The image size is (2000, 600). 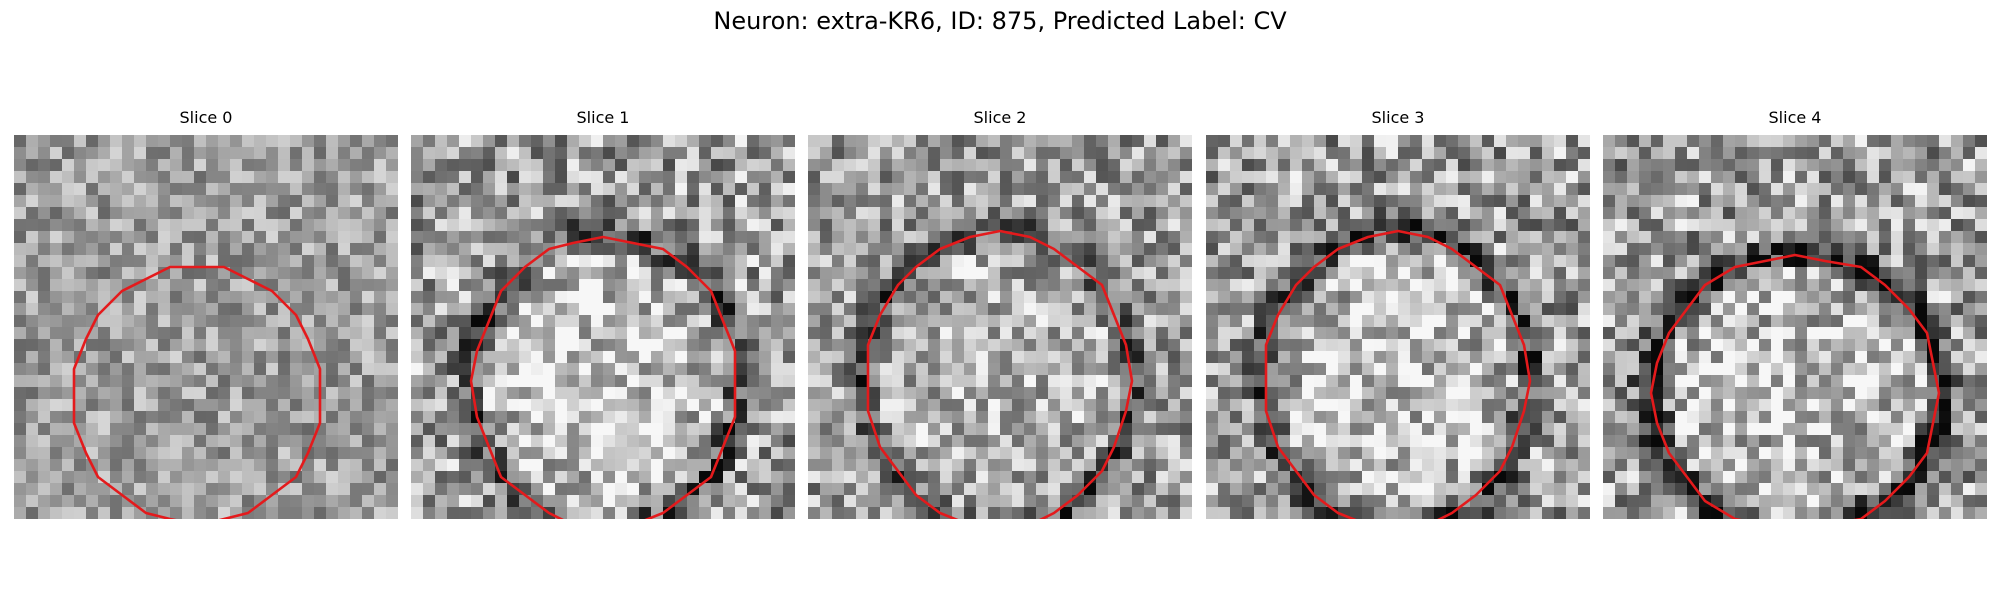 I want to click on slice-title-4: Slice 4, so click(x=1795, y=117).